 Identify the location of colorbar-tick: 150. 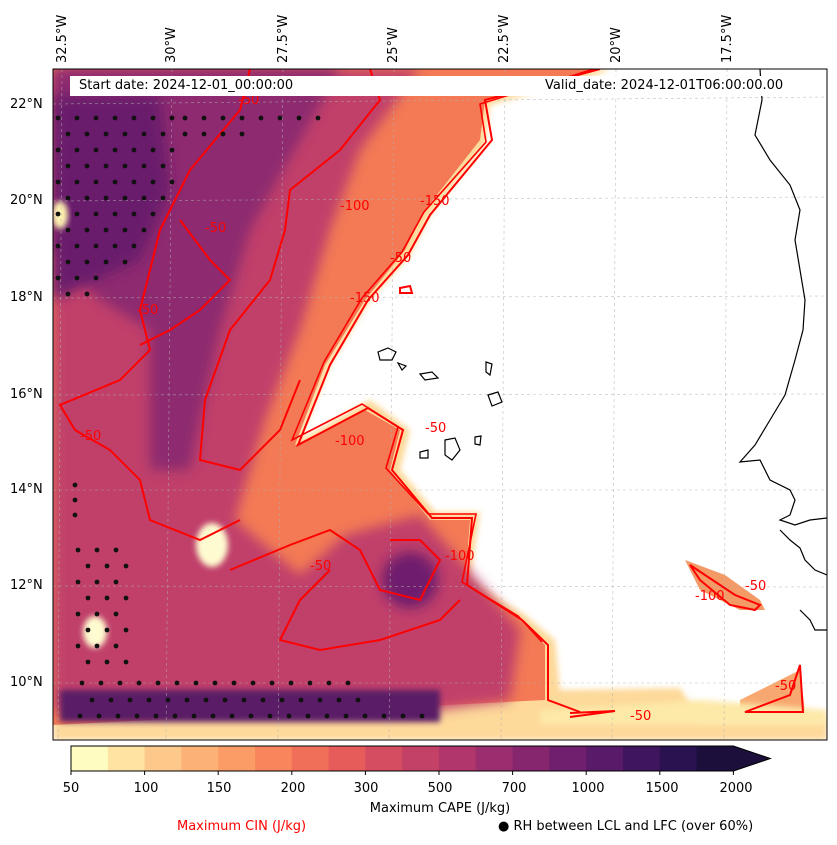
(219, 788).